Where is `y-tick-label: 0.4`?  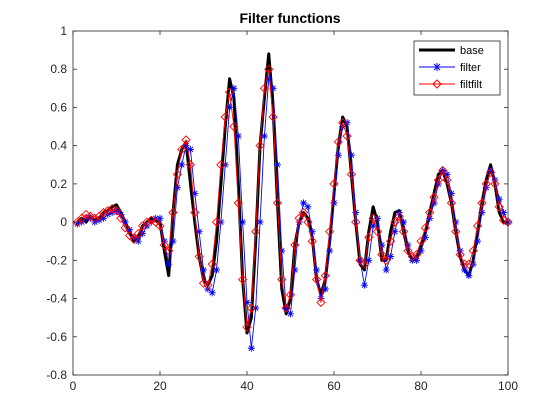
y-tick-label: 0.4 is located at coordinates (58, 146).